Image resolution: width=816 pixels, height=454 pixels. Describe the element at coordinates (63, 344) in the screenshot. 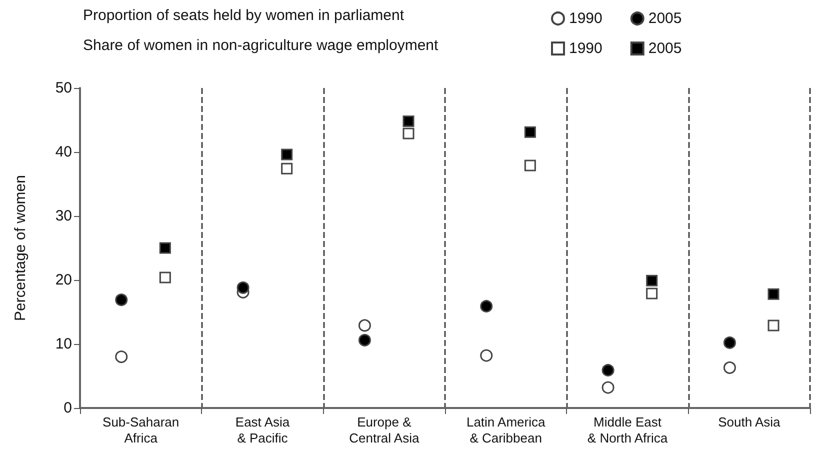

I see `y-tick-label: 10` at that location.